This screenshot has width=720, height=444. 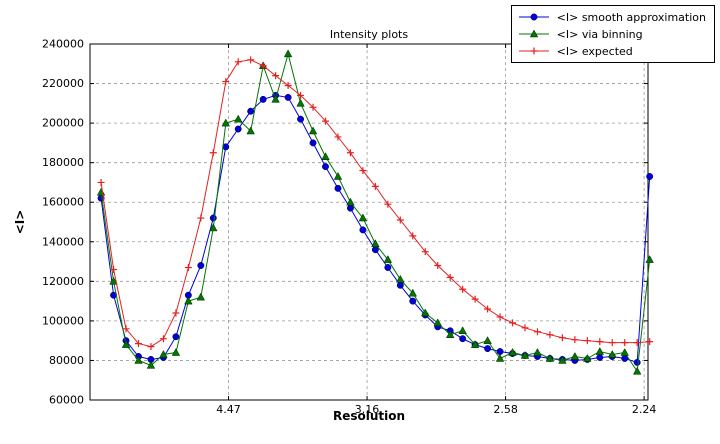 What do you see at coordinates (66, 360) in the screenshot?
I see `y-tick-label: 80000` at bounding box center [66, 360].